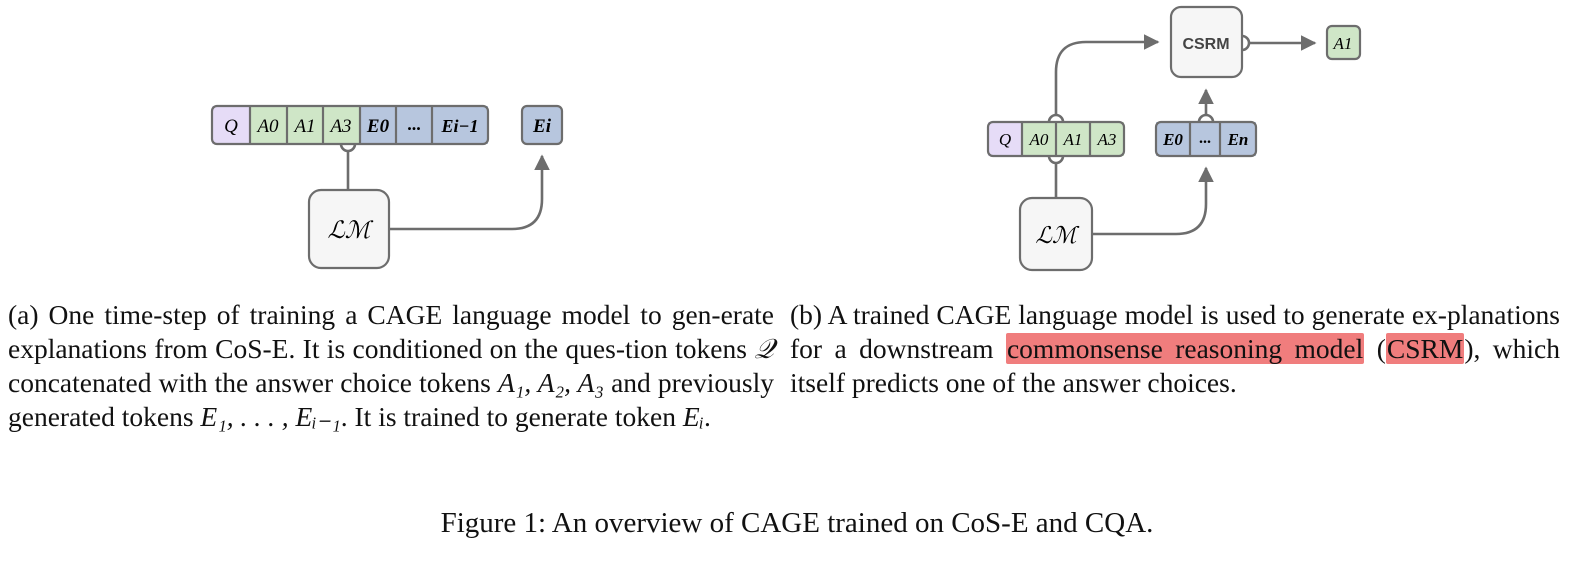 The image size is (1594, 564). What do you see at coordinates (351, 231) in the screenshot?
I see `panel-a-lm-label: ℒℳ` at bounding box center [351, 231].